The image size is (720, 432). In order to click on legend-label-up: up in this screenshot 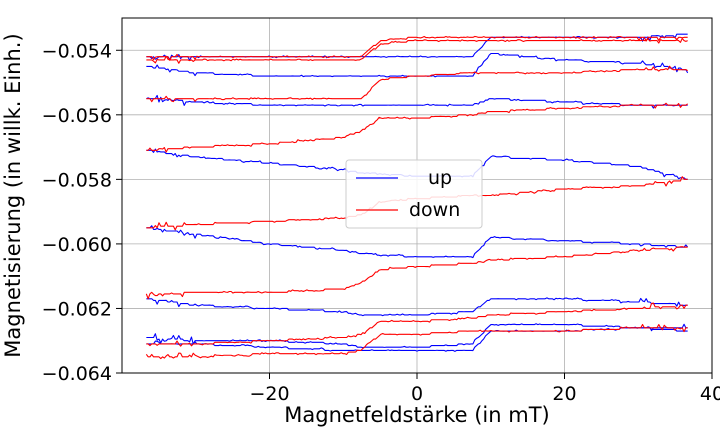, I will do `click(440, 178)`.